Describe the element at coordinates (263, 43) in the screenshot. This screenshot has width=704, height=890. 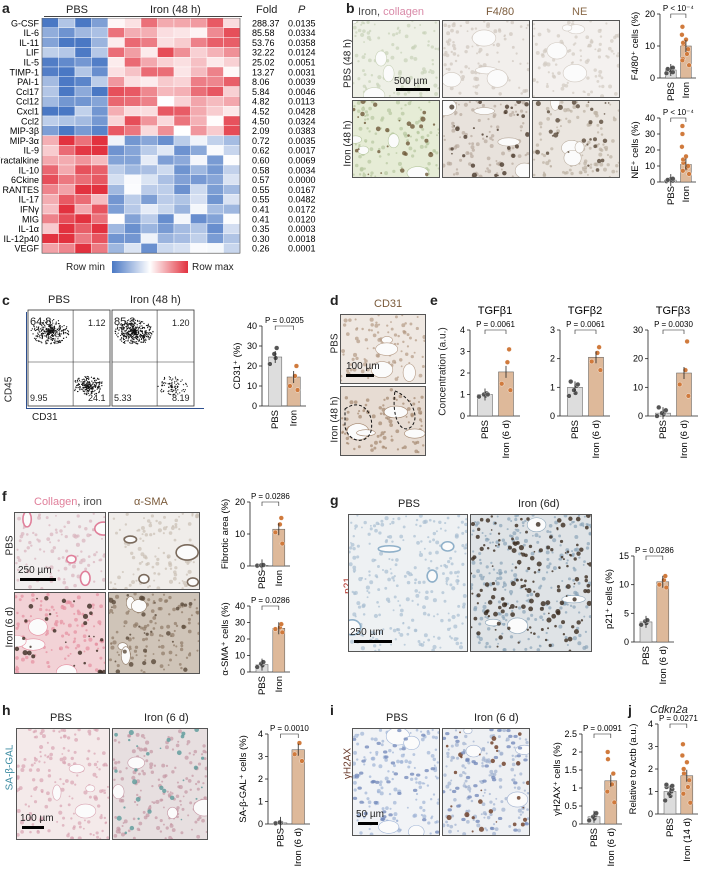
I see `heatmap-fold-value: 53.76` at that location.